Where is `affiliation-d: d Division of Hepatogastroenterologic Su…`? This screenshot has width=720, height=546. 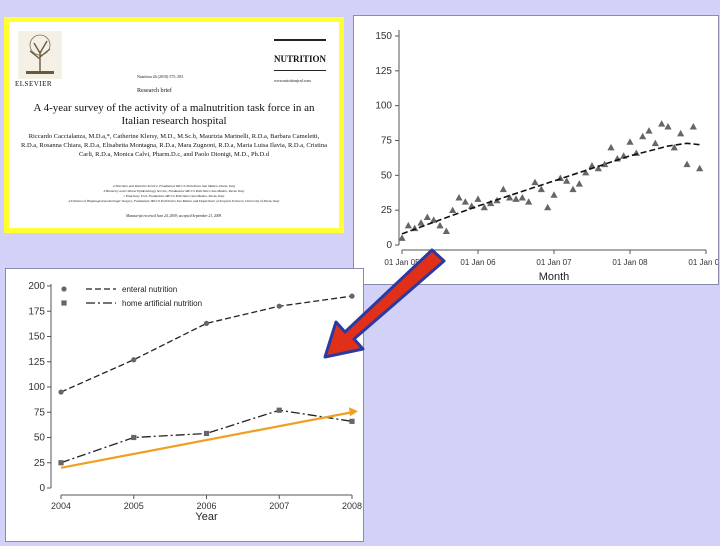 affiliation-d: d Division of Hepatogastroenterologic Su… is located at coordinates (174, 201).